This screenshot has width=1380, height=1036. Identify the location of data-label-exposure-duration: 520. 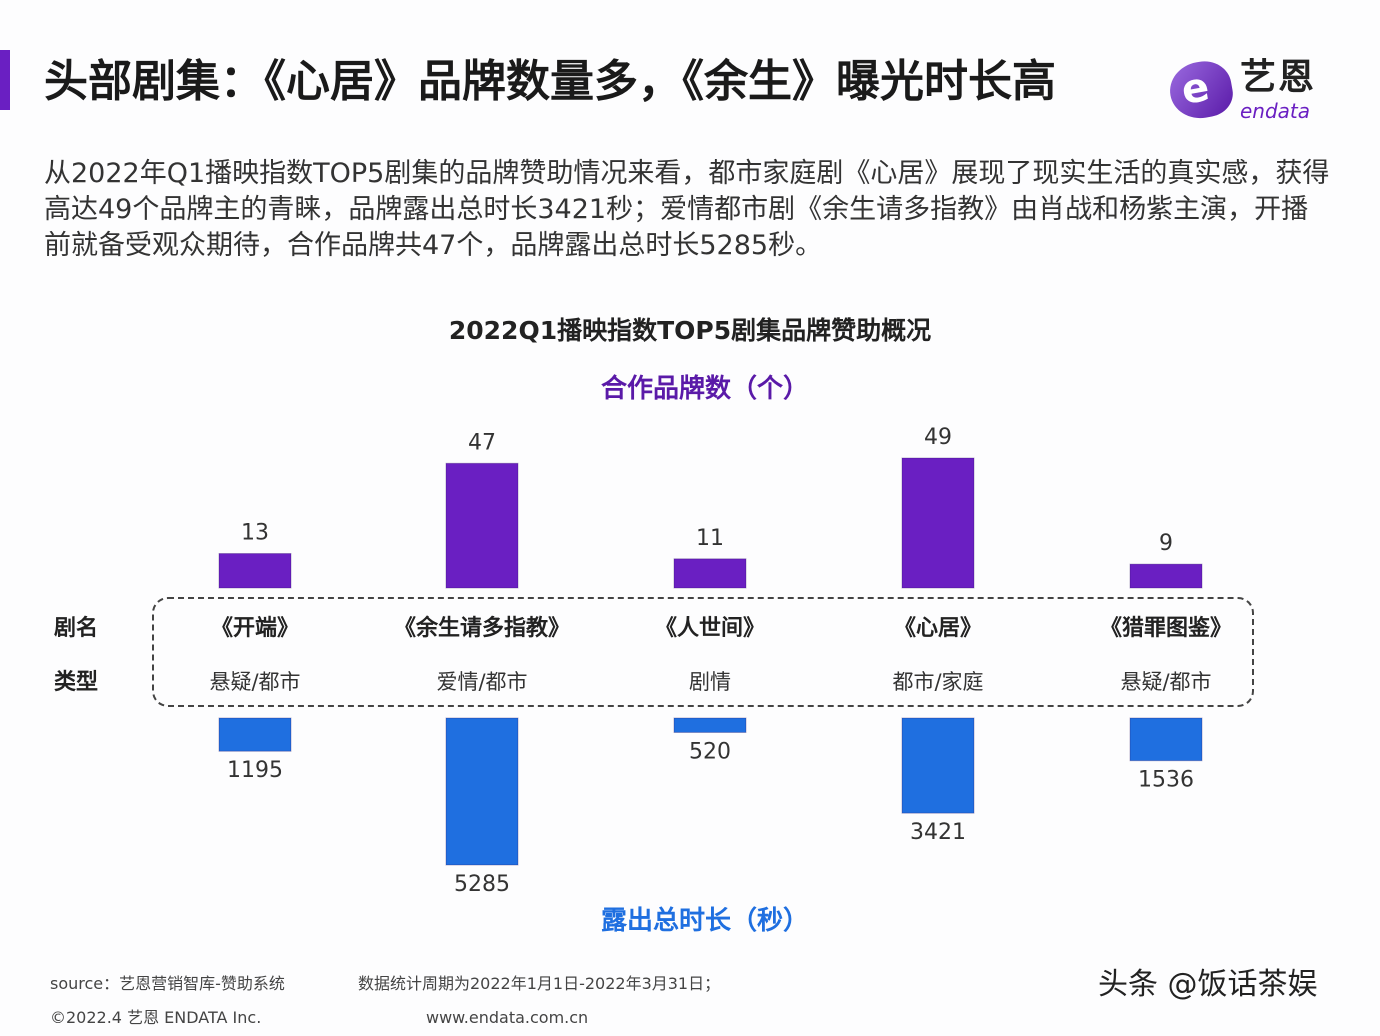
(710, 751).